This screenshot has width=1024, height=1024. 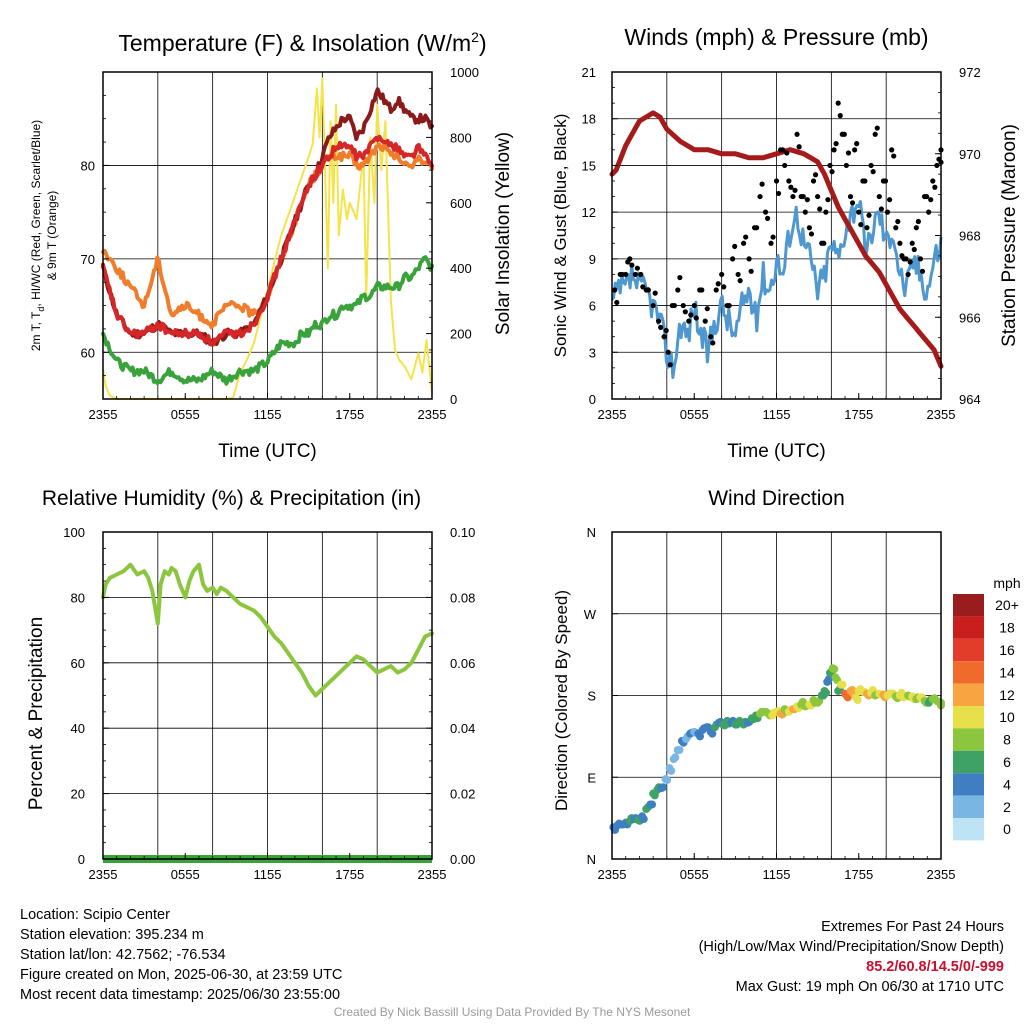 I want to click on y2-tick-label: 0.04, so click(x=462, y=728).